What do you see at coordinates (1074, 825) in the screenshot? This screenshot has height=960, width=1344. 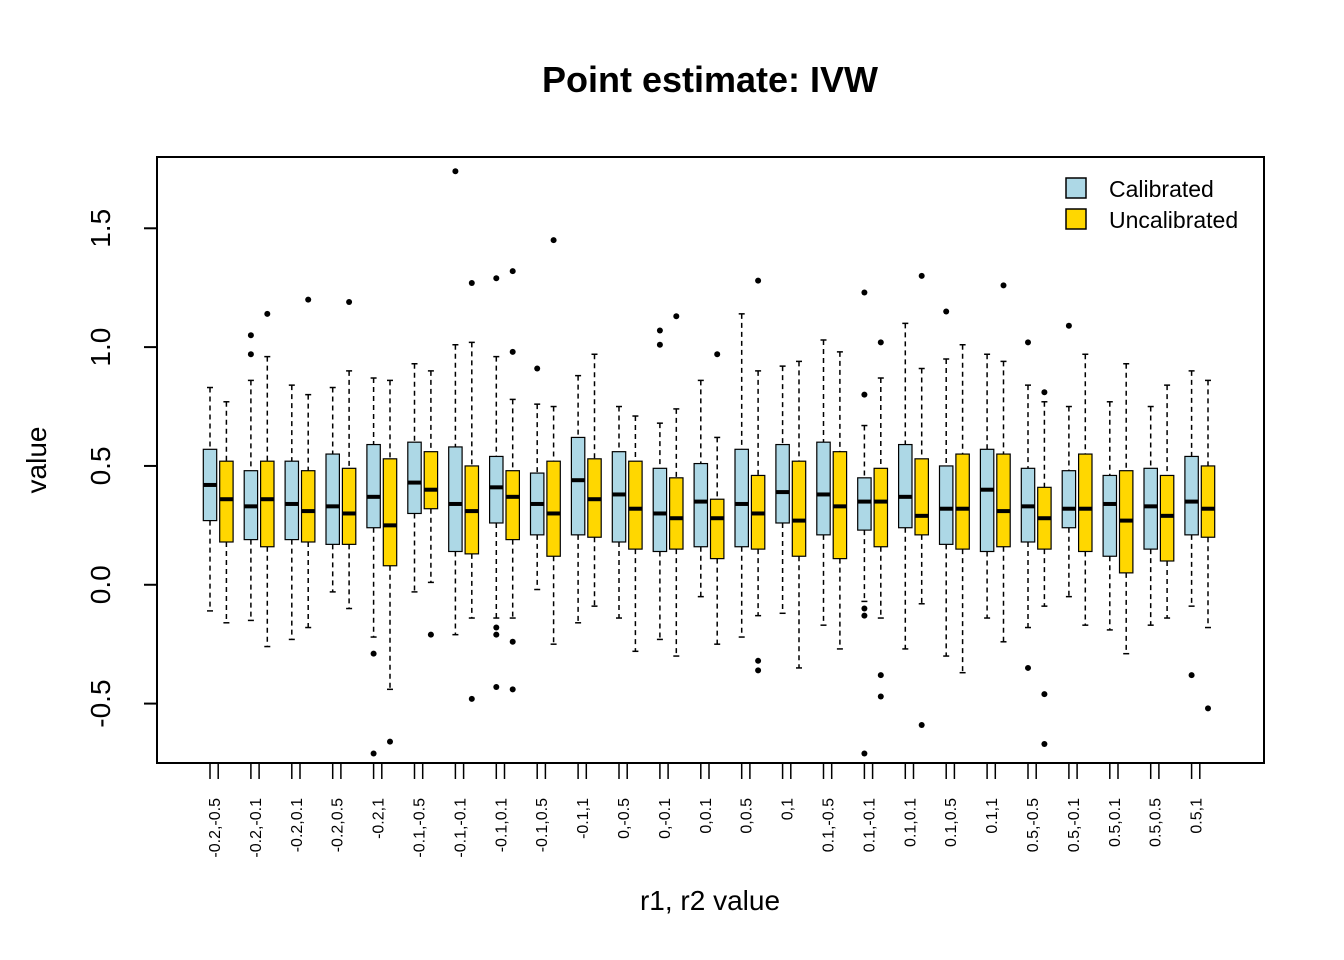 I see `x-tick-label: 0.5,-0.1` at bounding box center [1074, 825].